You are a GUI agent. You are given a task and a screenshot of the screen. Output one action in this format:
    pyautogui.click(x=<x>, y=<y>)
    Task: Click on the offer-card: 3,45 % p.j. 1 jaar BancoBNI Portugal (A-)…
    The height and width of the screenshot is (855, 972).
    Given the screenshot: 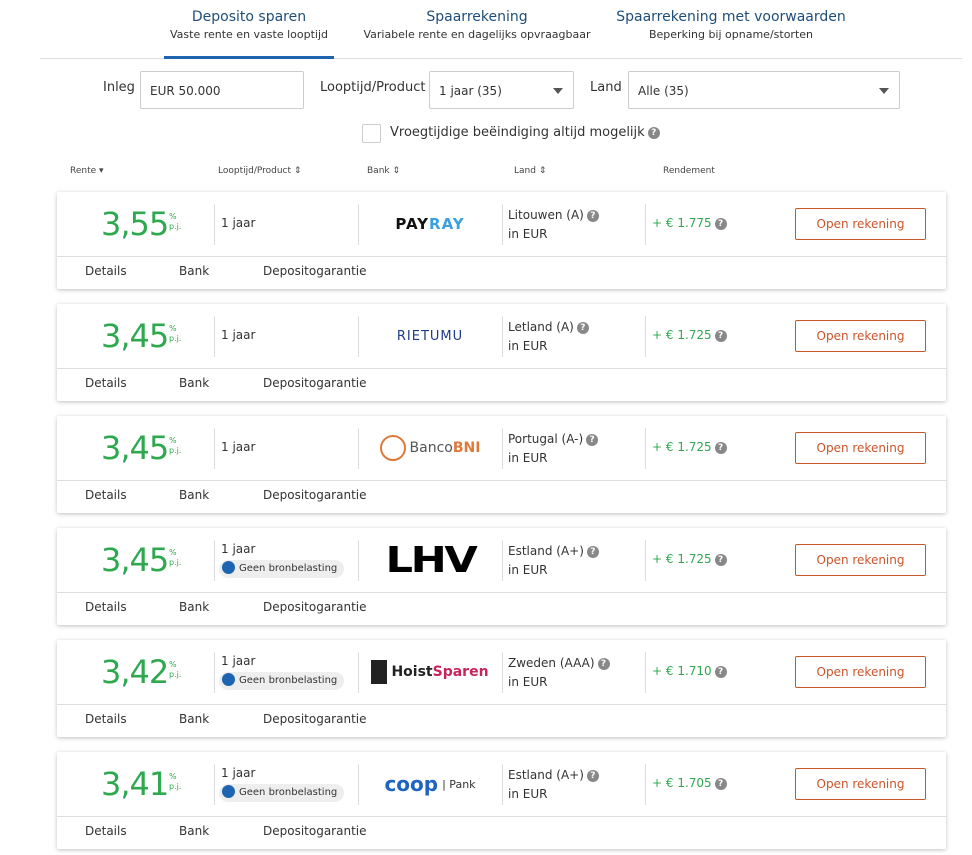 What is the action you would take?
    pyautogui.click(x=501, y=464)
    